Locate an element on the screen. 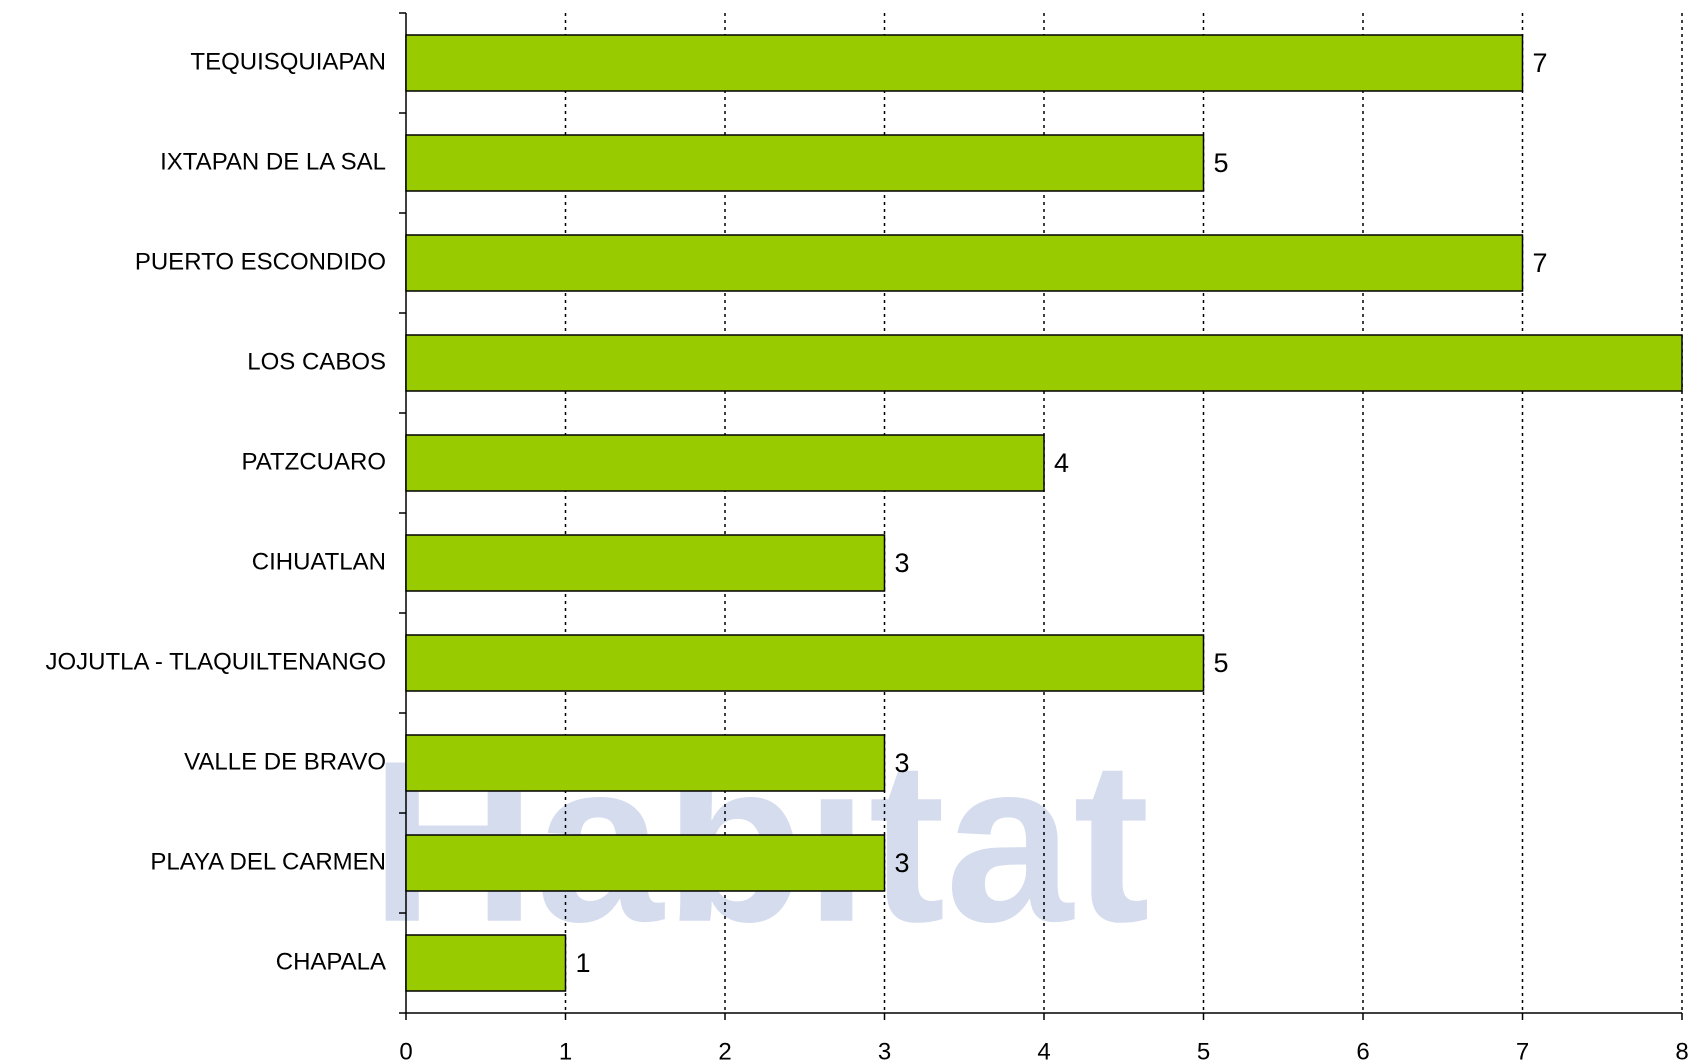  value-label: 4 is located at coordinates (1061, 463).